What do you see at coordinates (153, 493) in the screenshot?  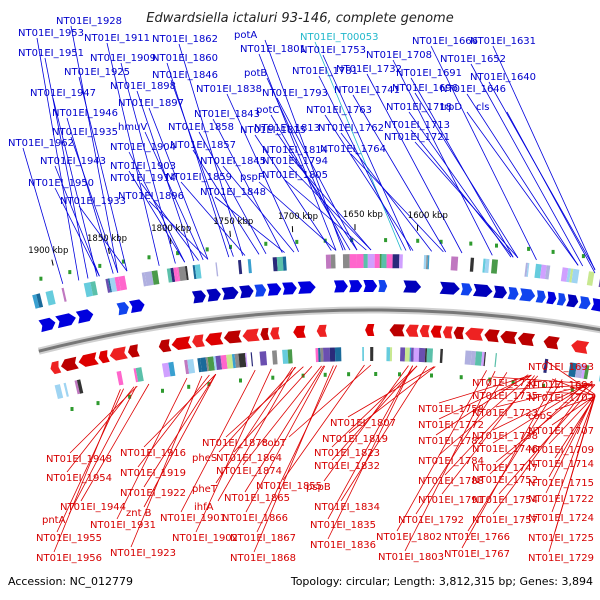 I see `gene-label-bottom: NT01EI_1922` at bounding box center [153, 493].